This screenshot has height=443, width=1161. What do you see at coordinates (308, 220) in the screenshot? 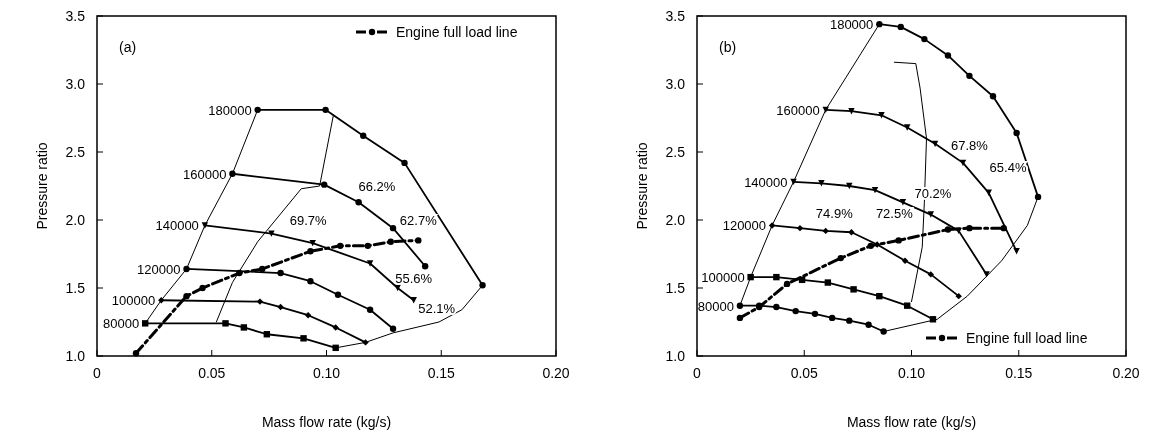
I see `annotation: 69.7%` at bounding box center [308, 220].